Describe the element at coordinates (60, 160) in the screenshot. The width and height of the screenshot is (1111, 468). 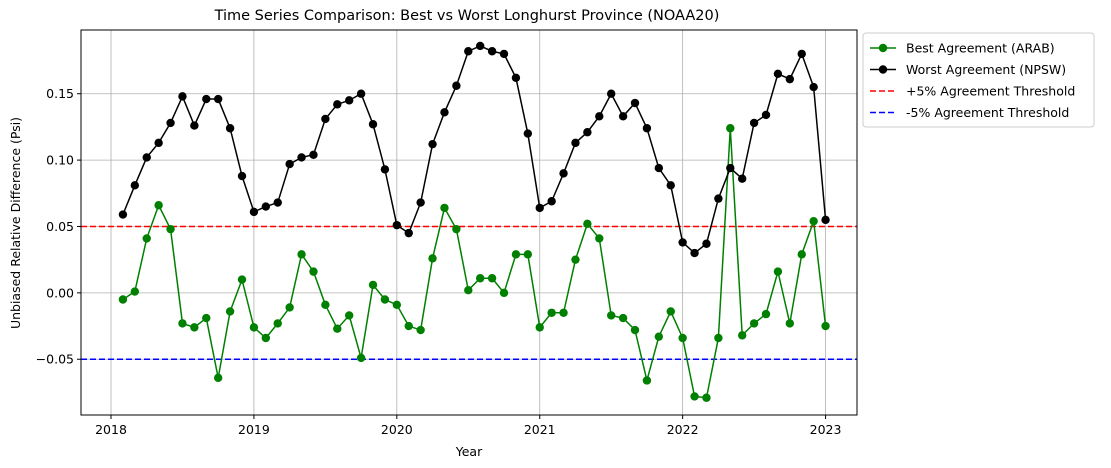
I see `y-tick-label: 0.10` at that location.